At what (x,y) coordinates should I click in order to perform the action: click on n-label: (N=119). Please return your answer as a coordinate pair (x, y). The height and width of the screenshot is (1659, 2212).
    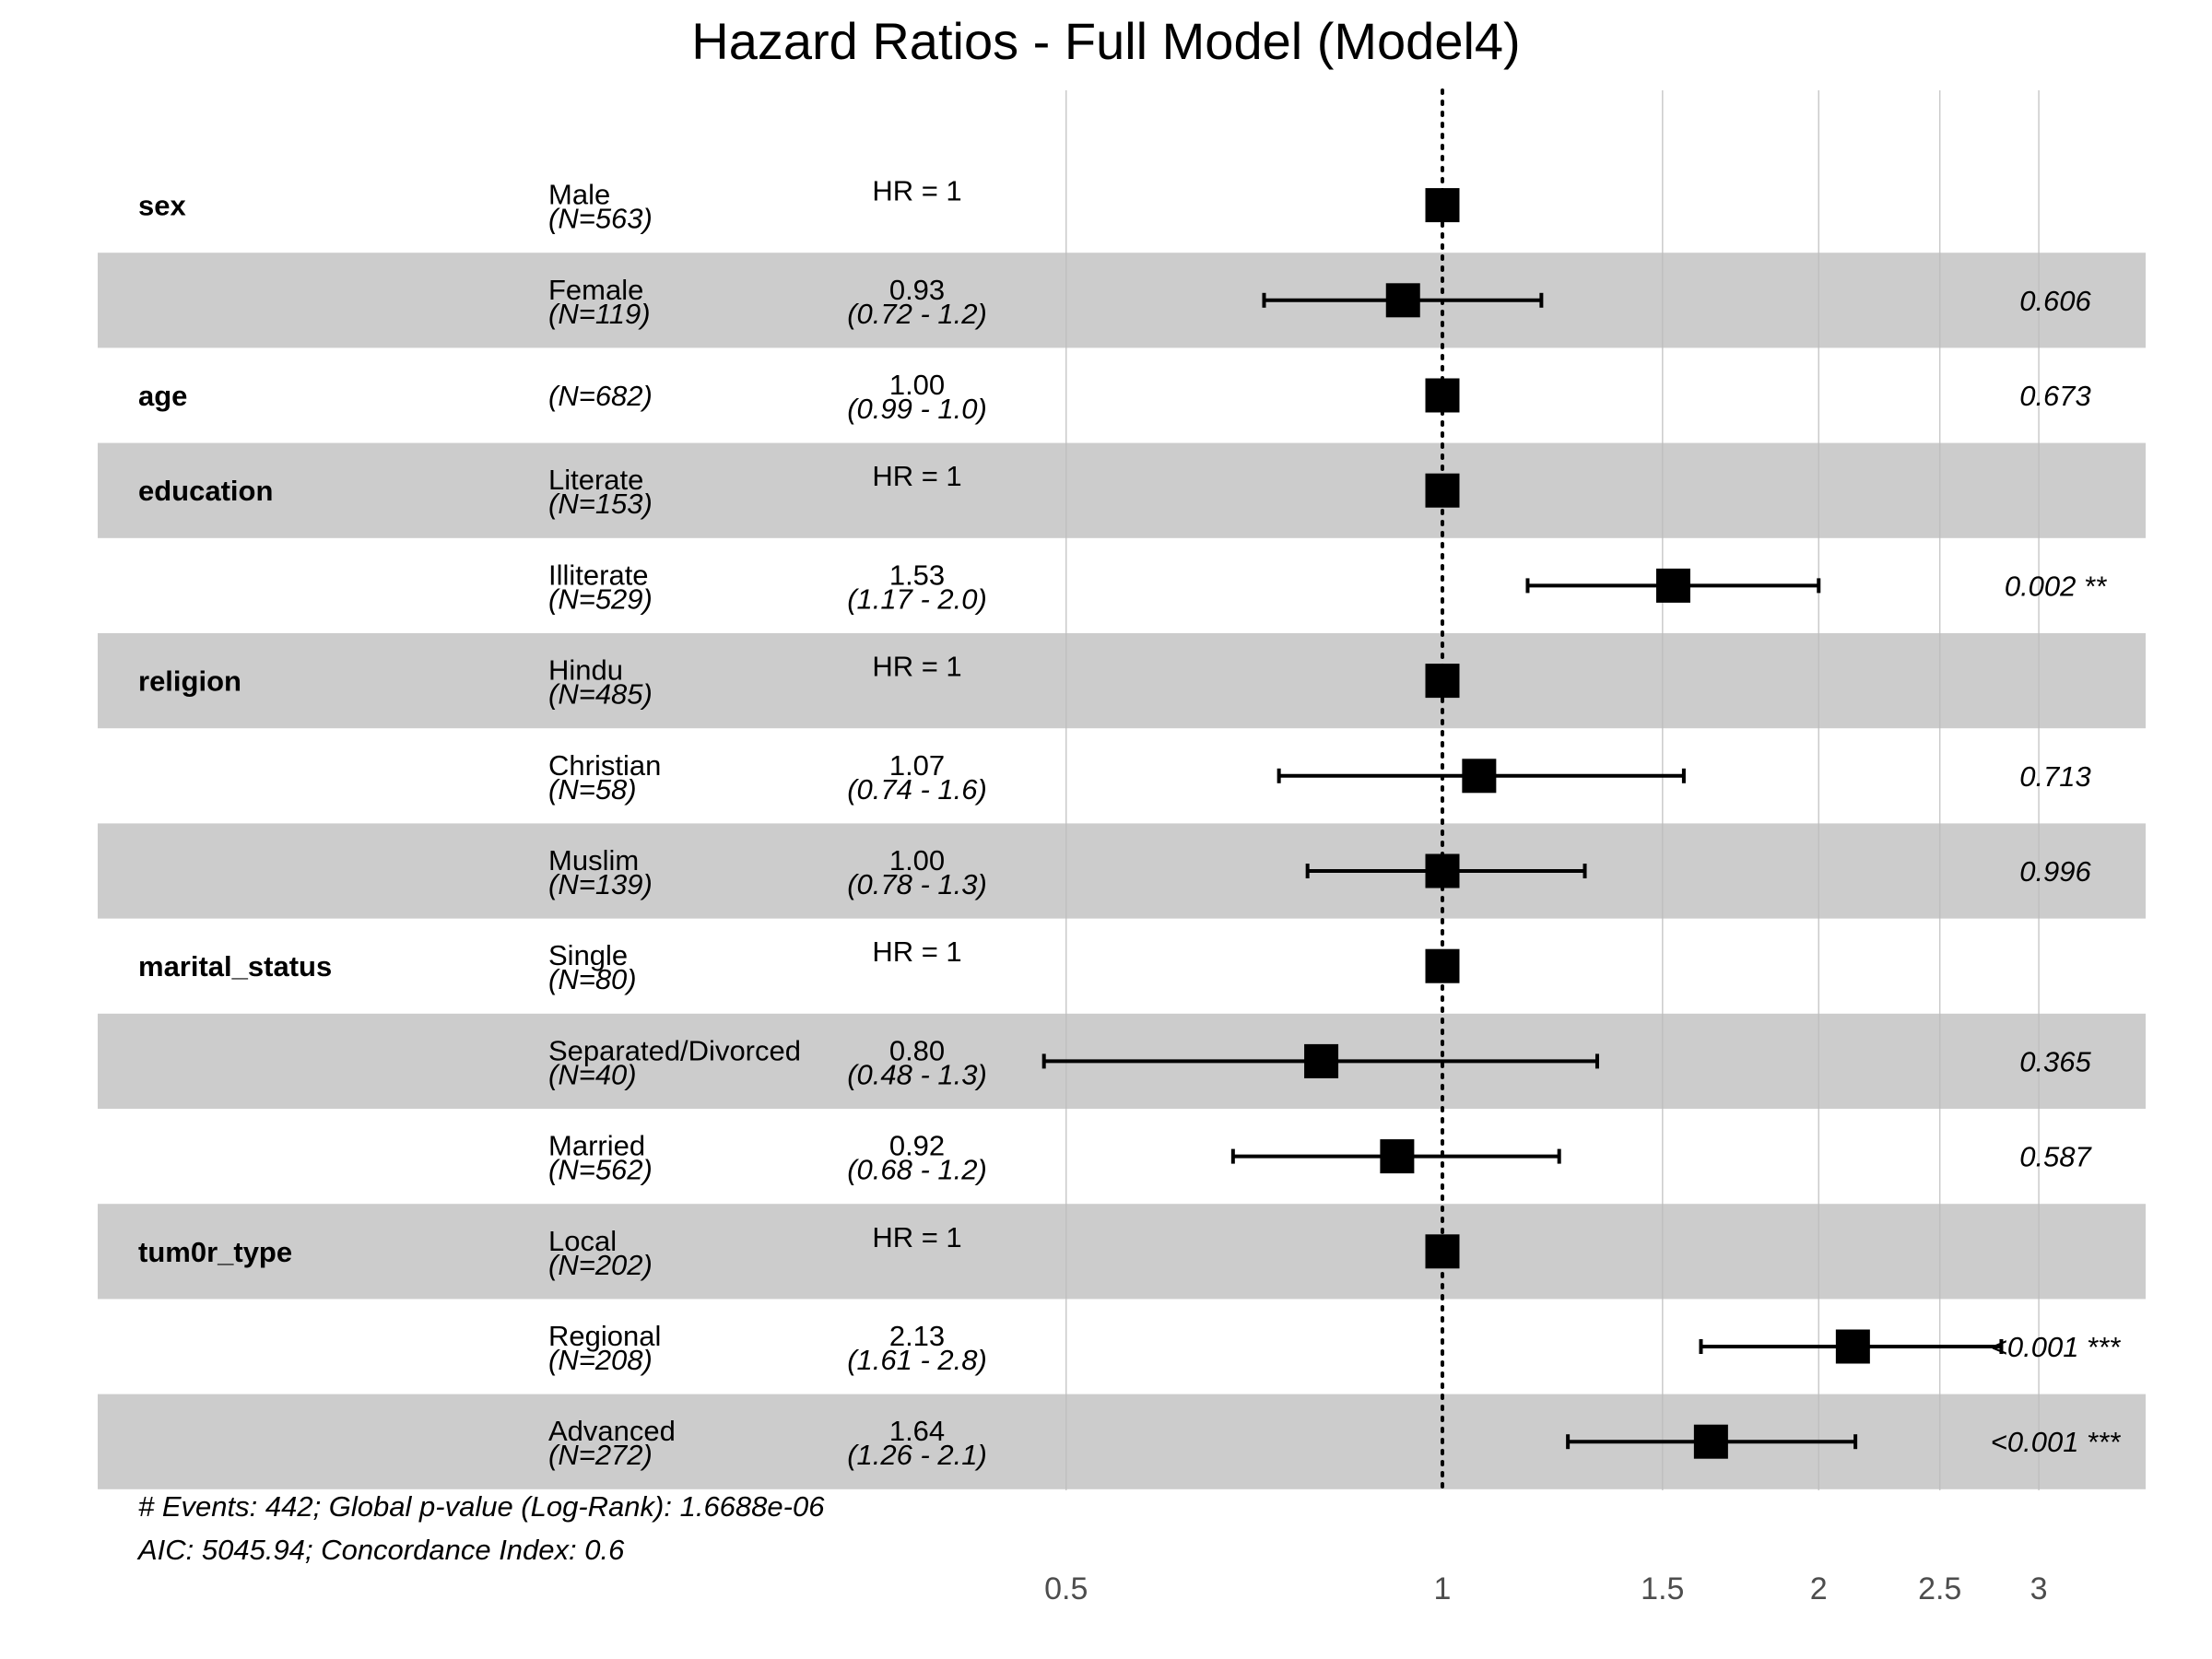
    Looking at the image, I should click on (599, 314).